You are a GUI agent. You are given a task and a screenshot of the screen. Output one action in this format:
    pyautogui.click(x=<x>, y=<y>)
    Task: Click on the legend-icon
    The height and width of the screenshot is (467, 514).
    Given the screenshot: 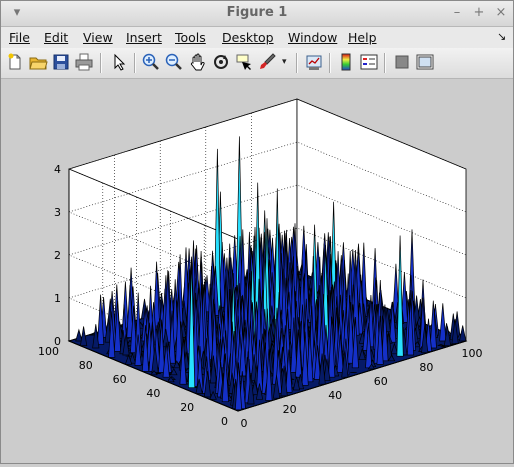 What is the action you would take?
    pyautogui.click(x=369, y=62)
    